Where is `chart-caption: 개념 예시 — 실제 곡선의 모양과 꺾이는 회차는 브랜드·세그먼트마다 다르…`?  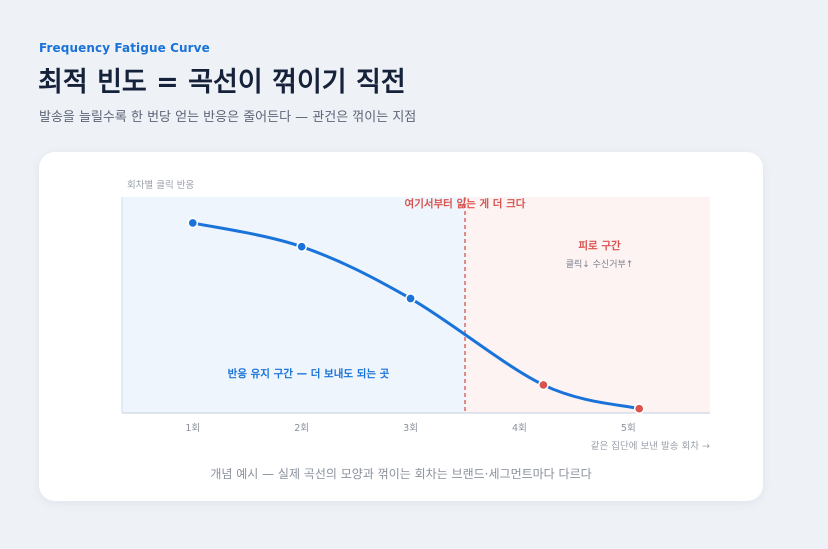
chart-caption: 개념 예시 — 실제 곡선의 모양과 꺾이는 회차는 브랜드·세그먼트마다 다르… is located at coordinates (401, 474).